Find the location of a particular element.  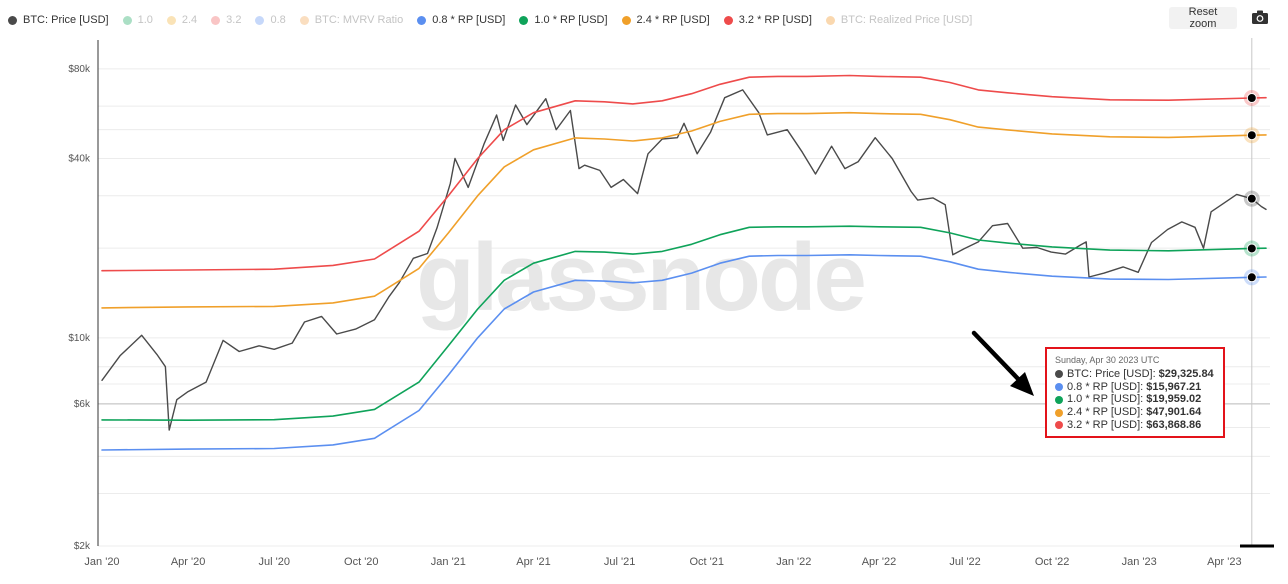

tooltip-dot-rp24 is located at coordinates (1059, 412).